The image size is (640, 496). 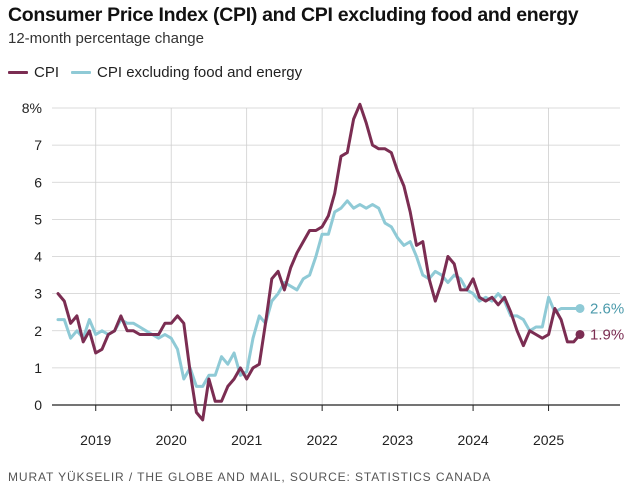 I want to click on legend-swatch-cpi, so click(x=18, y=72).